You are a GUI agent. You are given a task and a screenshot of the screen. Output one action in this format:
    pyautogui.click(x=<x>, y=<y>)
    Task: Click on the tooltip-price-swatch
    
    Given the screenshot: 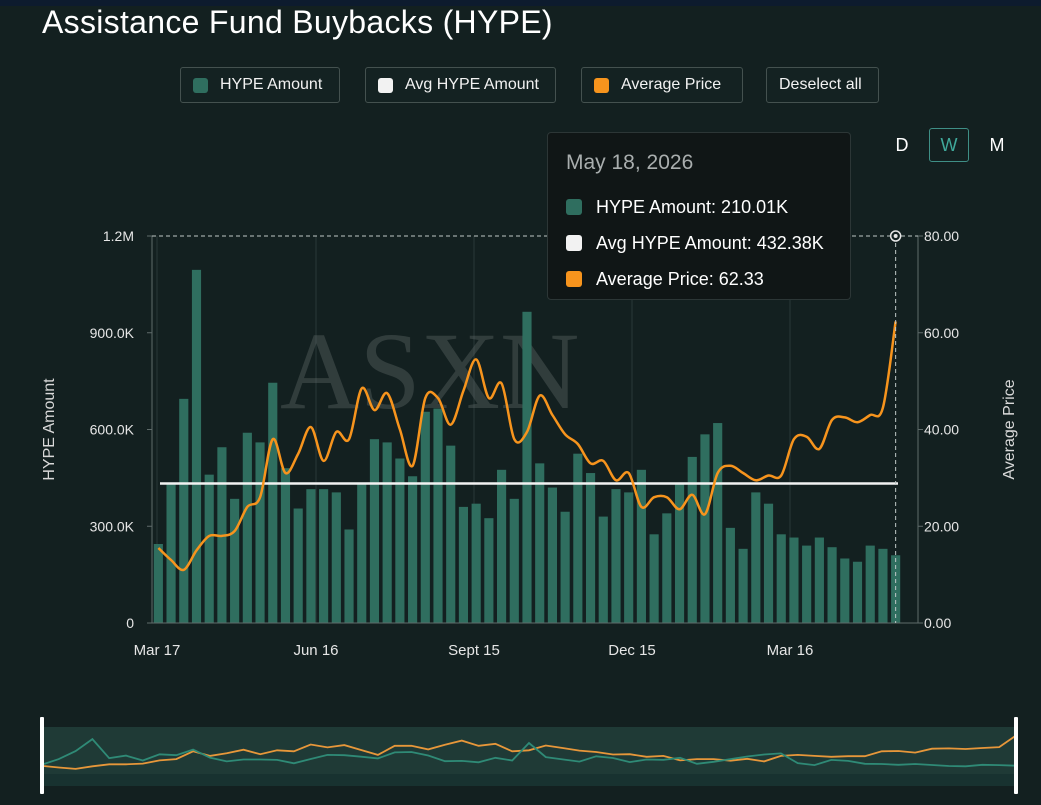 What is the action you would take?
    pyautogui.click(x=574, y=279)
    